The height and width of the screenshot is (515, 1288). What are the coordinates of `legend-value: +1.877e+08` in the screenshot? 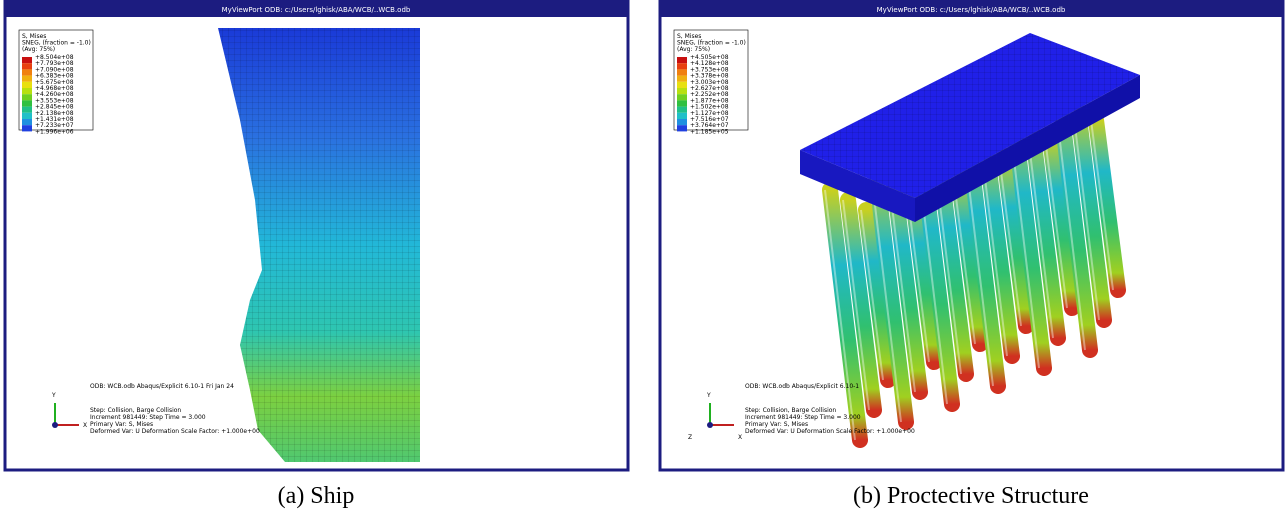 It's located at (709, 100).